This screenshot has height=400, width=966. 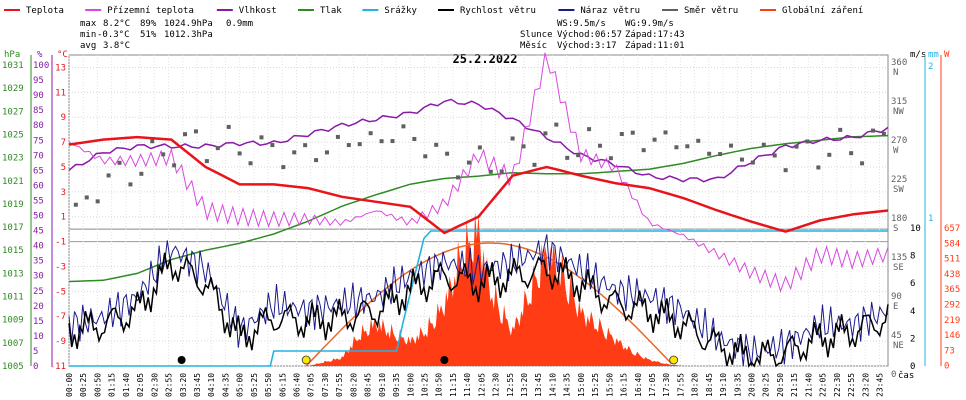 I want to click on tick-label-temp: 9, so click(x=63, y=118).